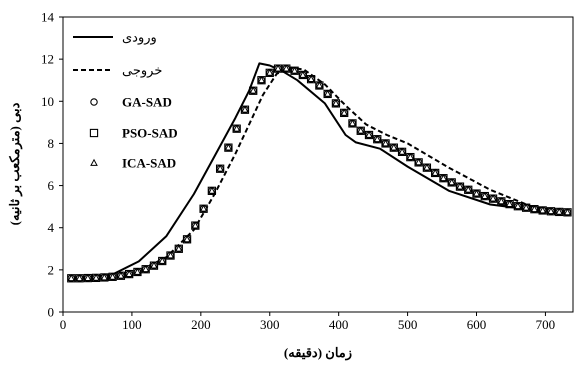  I want to click on legend-entry-3: PSO-SAD, so click(133, 133).